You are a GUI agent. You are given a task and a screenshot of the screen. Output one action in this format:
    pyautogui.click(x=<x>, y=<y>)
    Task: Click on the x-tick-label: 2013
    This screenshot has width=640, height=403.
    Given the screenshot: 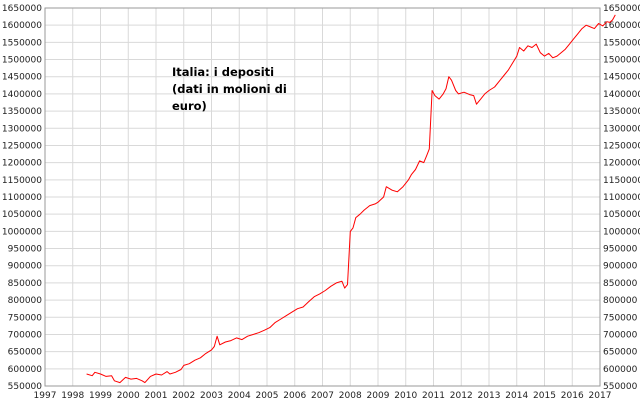 What is the action you would take?
    pyautogui.click(x=489, y=396)
    